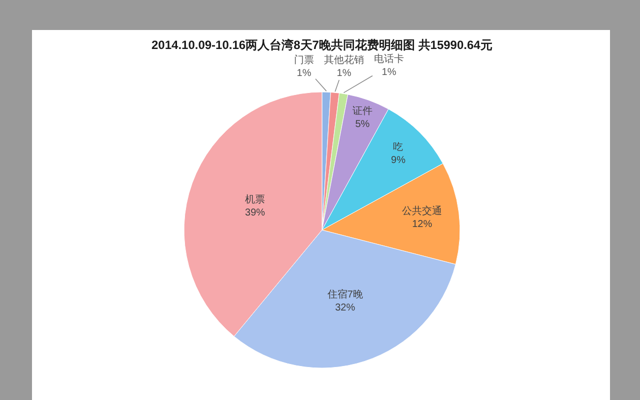 The image size is (640, 400). What do you see at coordinates (322, 45) in the screenshot?
I see `chart-title: 2014.10.09-10.16两人台湾8天7晚共同花费明细图 共15990.64元` at bounding box center [322, 45].